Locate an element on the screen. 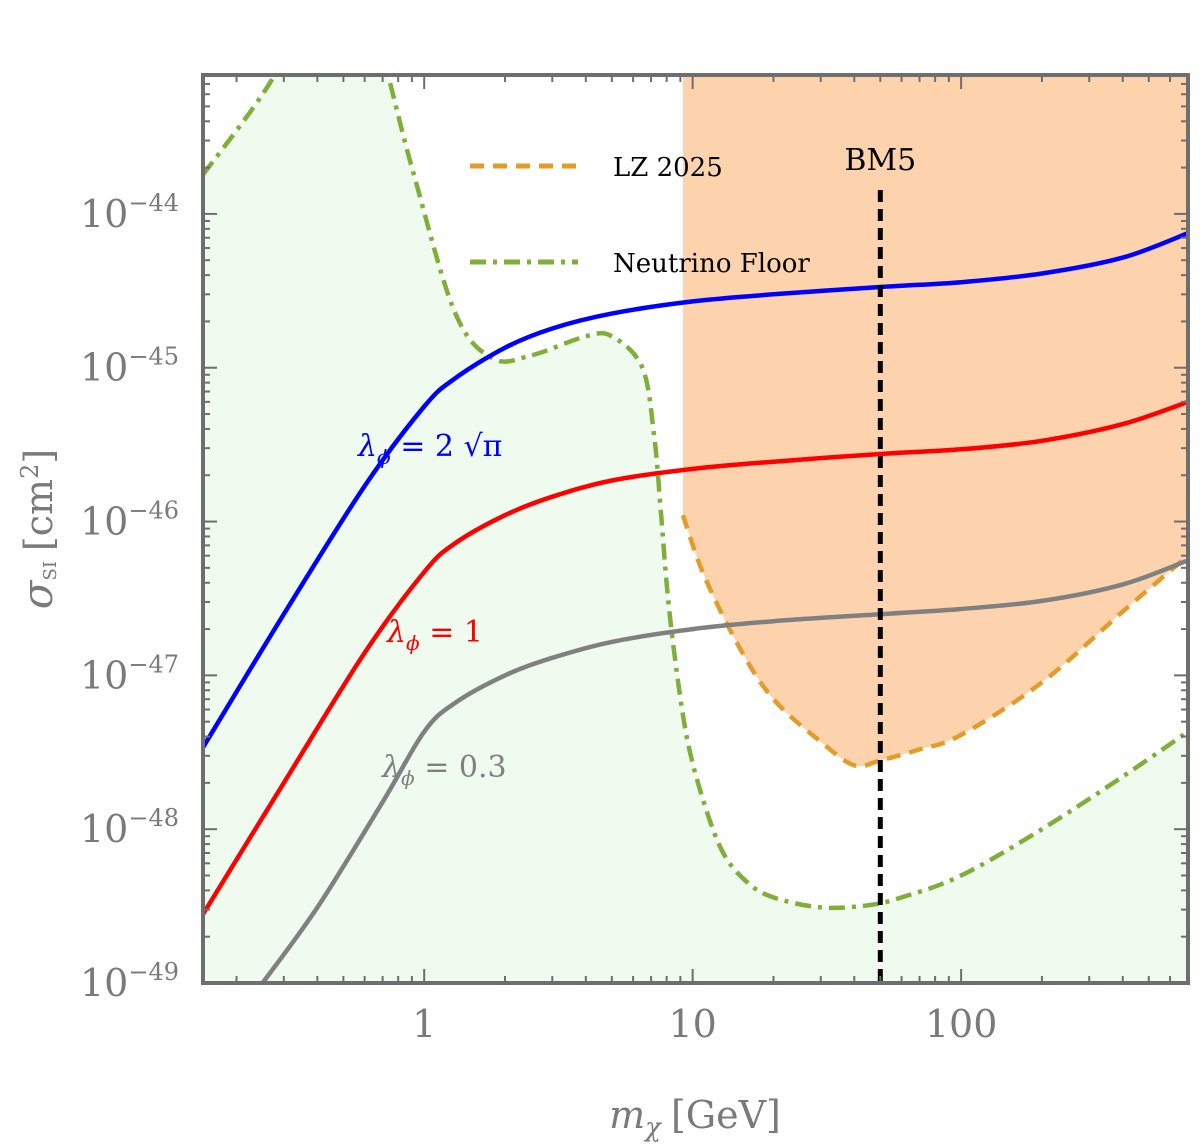 The image size is (1200, 1146). y-tick-label: 10−47 is located at coordinates (129, 673).